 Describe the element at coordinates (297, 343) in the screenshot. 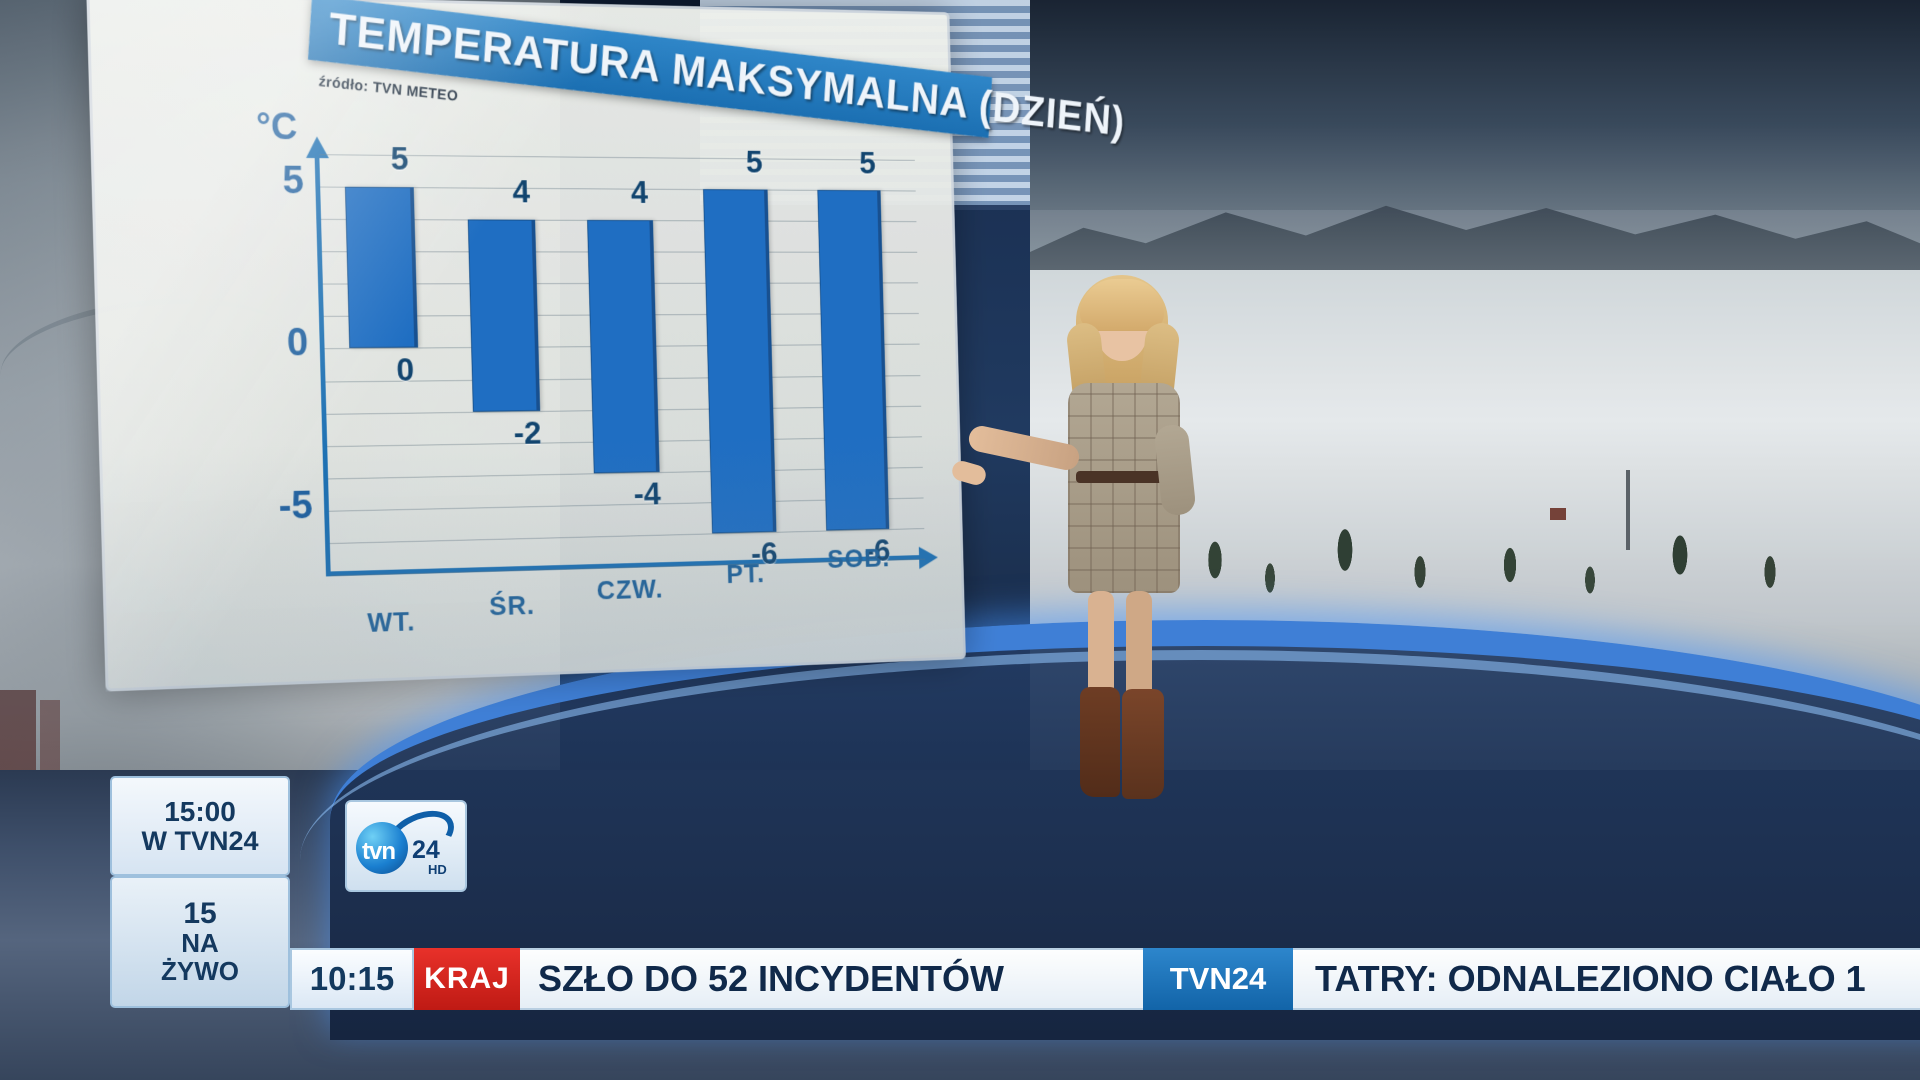

I see `y-axis-tick-label: 0` at that location.